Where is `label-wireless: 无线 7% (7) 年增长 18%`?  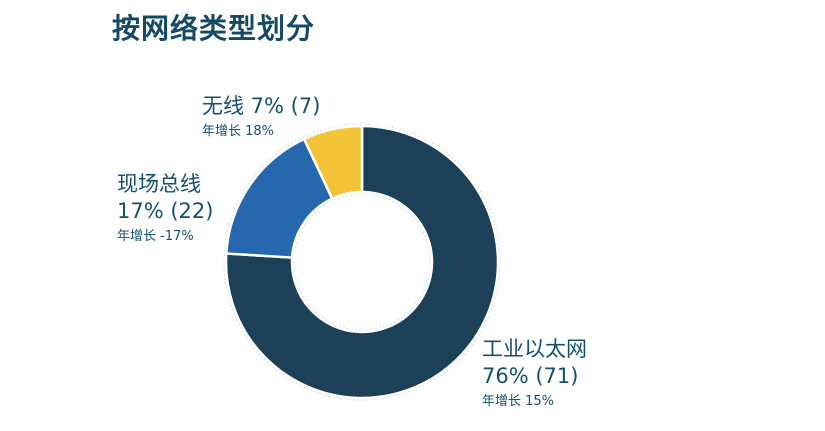
label-wireless: 无线 7% (7) 年增长 18% is located at coordinates (261, 116).